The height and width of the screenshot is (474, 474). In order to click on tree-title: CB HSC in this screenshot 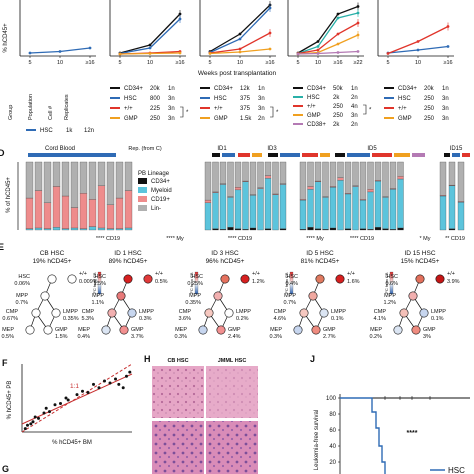, I will do `click(52, 253)`.